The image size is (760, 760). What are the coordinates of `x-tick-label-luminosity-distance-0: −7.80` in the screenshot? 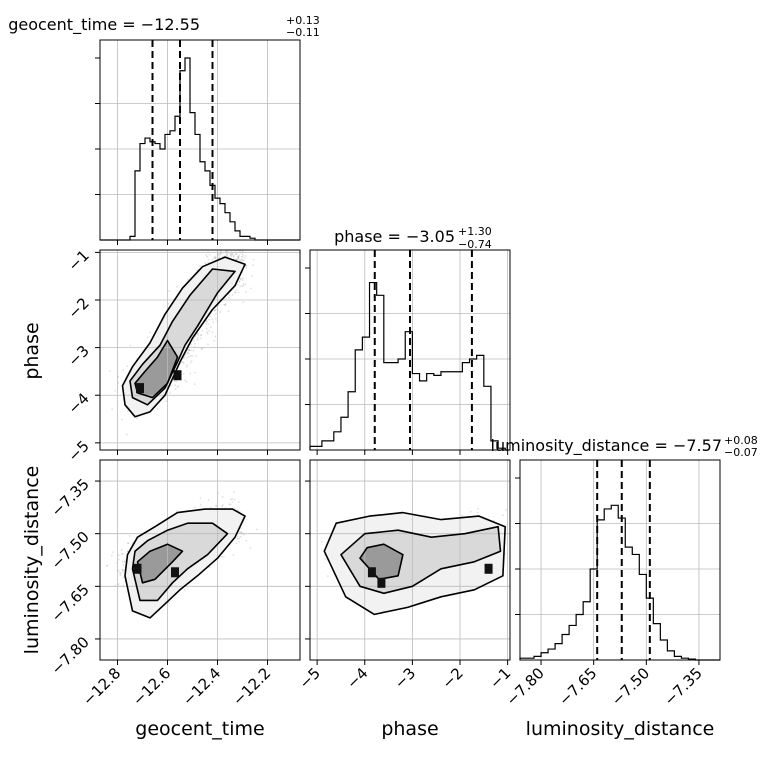 It's located at (525, 686).